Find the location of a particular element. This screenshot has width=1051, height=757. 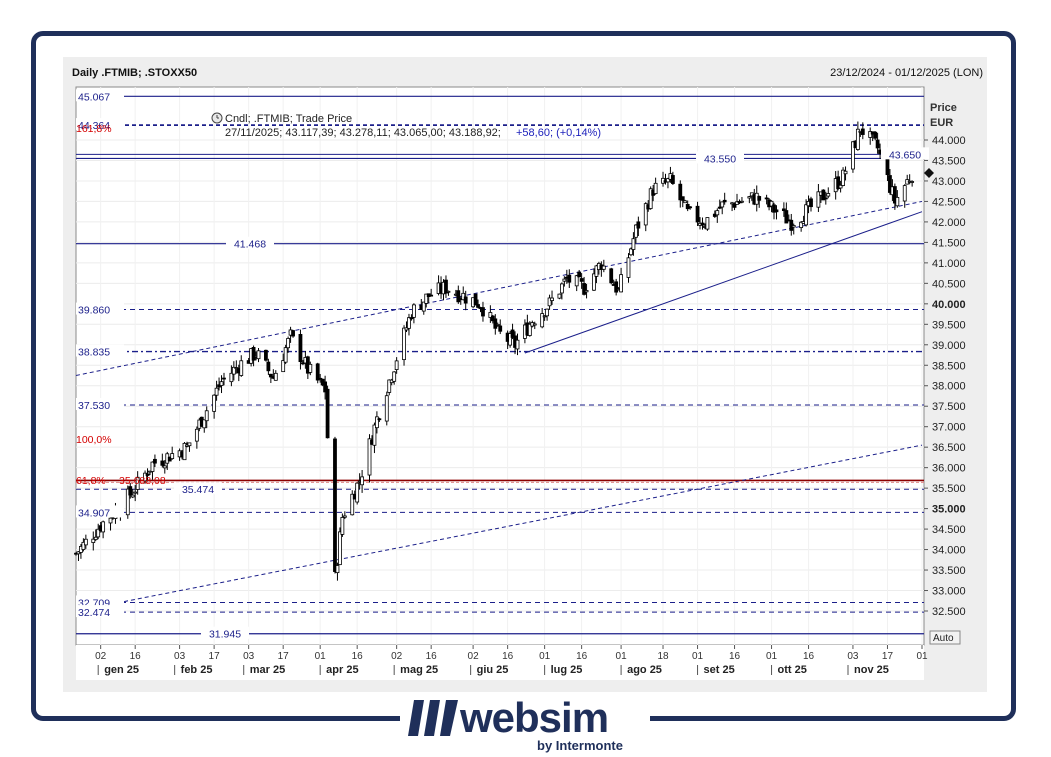

x-month-label: mag 25 is located at coordinates (419, 670).